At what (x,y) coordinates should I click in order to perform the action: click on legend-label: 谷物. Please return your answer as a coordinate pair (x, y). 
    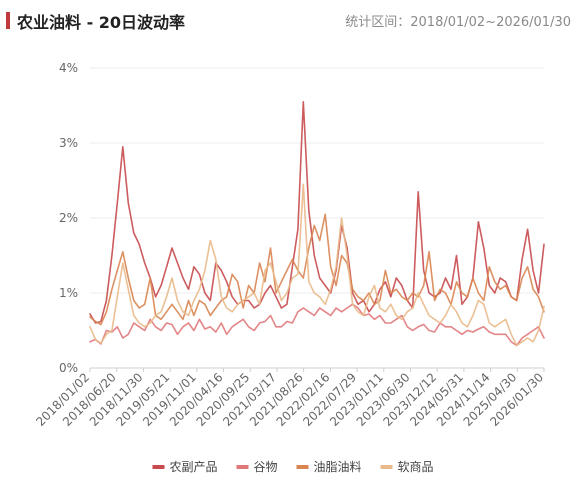
    Looking at the image, I should click on (266, 467).